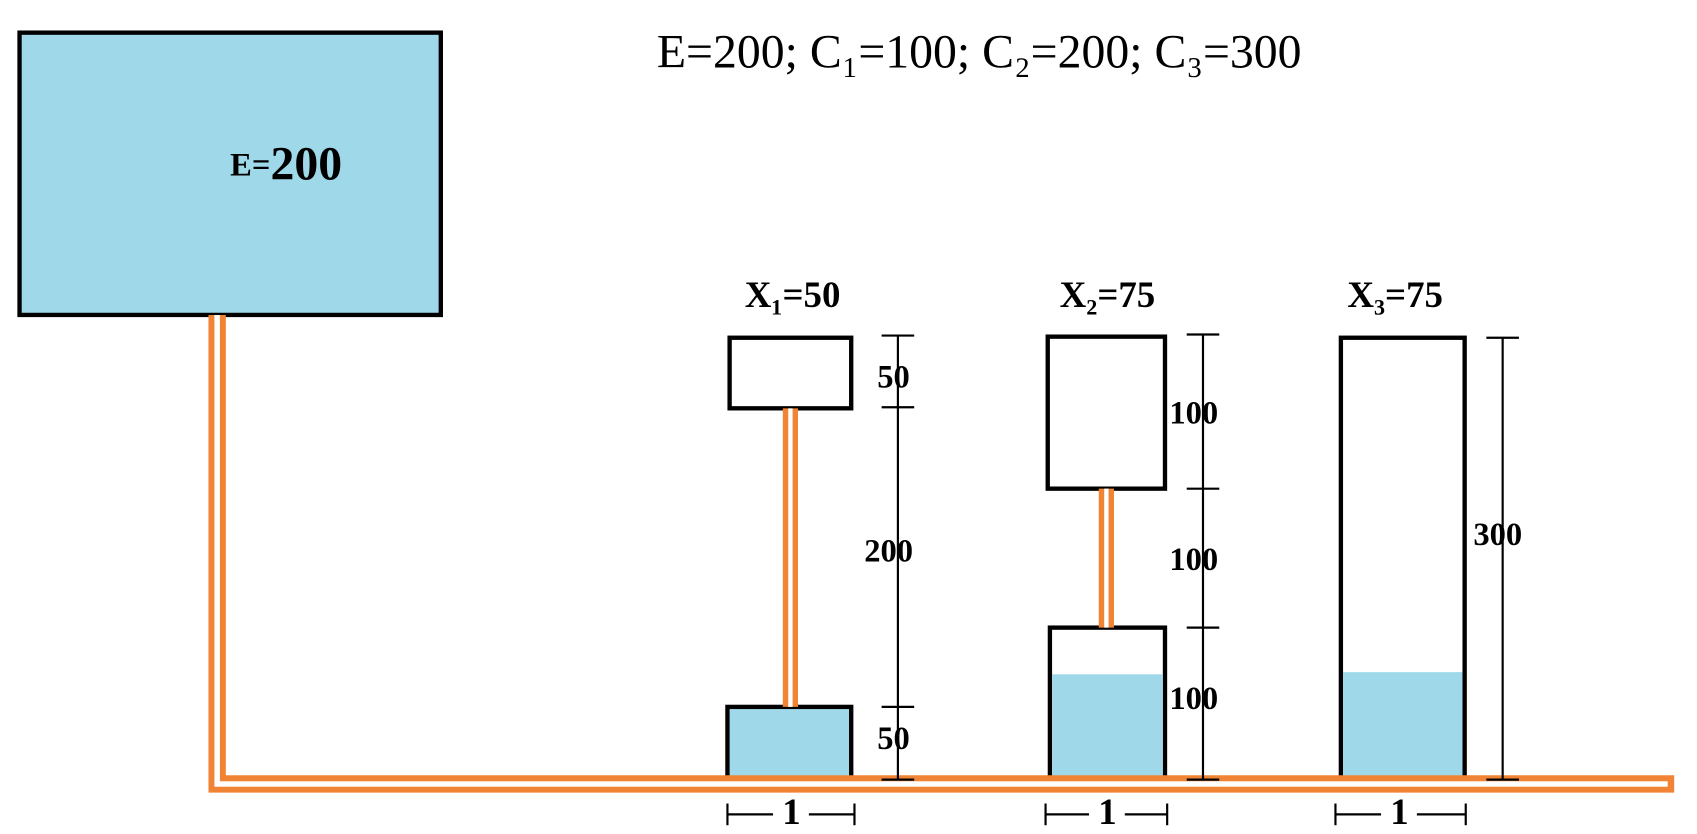 The height and width of the screenshot is (834, 1697). I want to click on dimension-label: 200, so click(888, 551).